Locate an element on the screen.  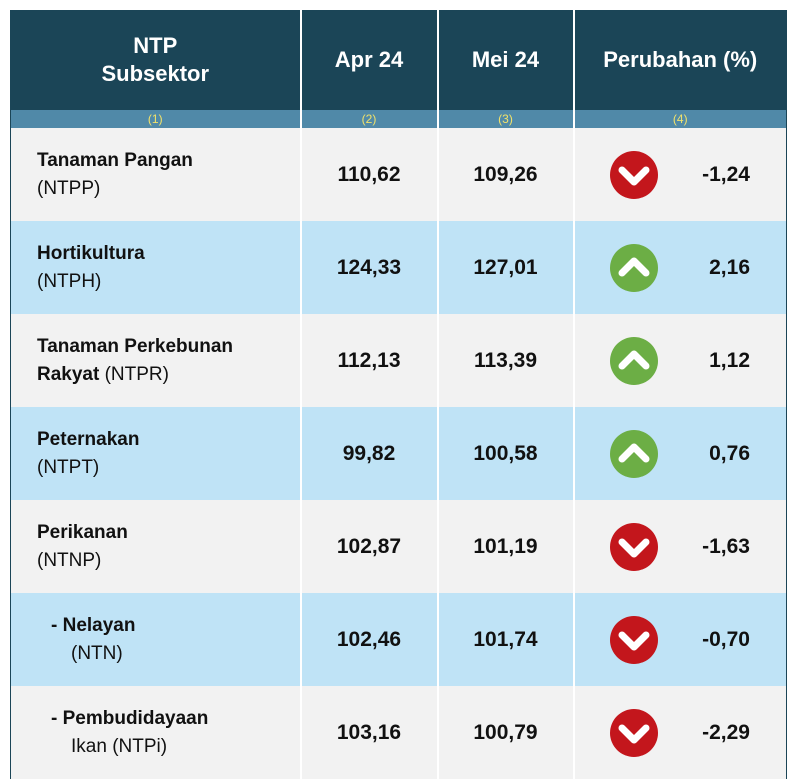
label-cell: Tanaman Pangan (NTPP) is located at coordinates (155, 174).